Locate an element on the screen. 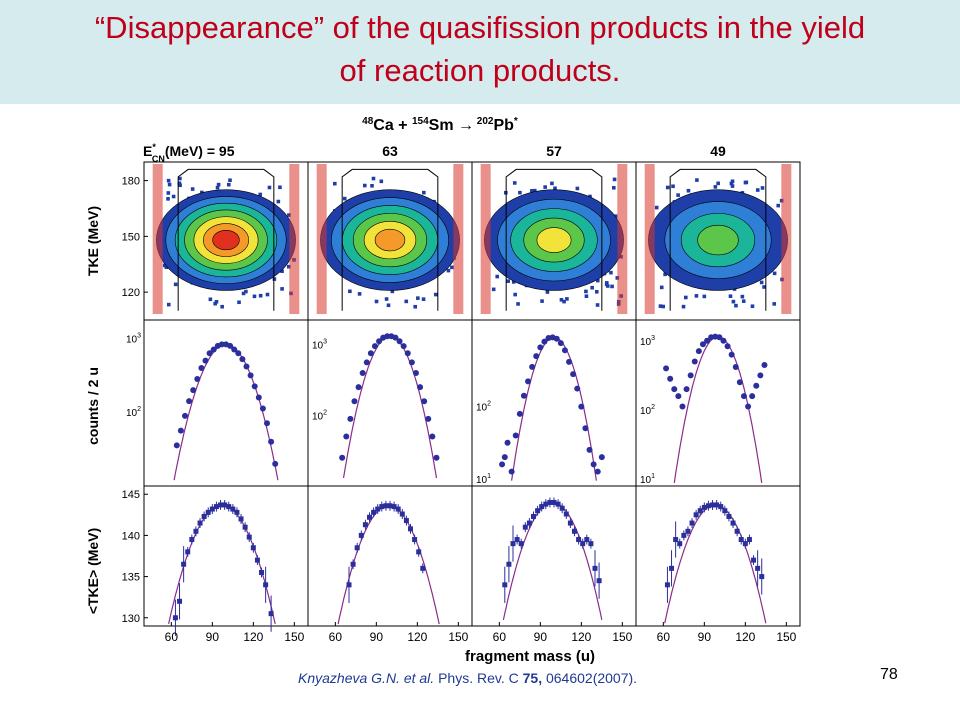 This screenshot has width=960, height=720. xlabel: fragment mass (u) is located at coordinates (530, 656).